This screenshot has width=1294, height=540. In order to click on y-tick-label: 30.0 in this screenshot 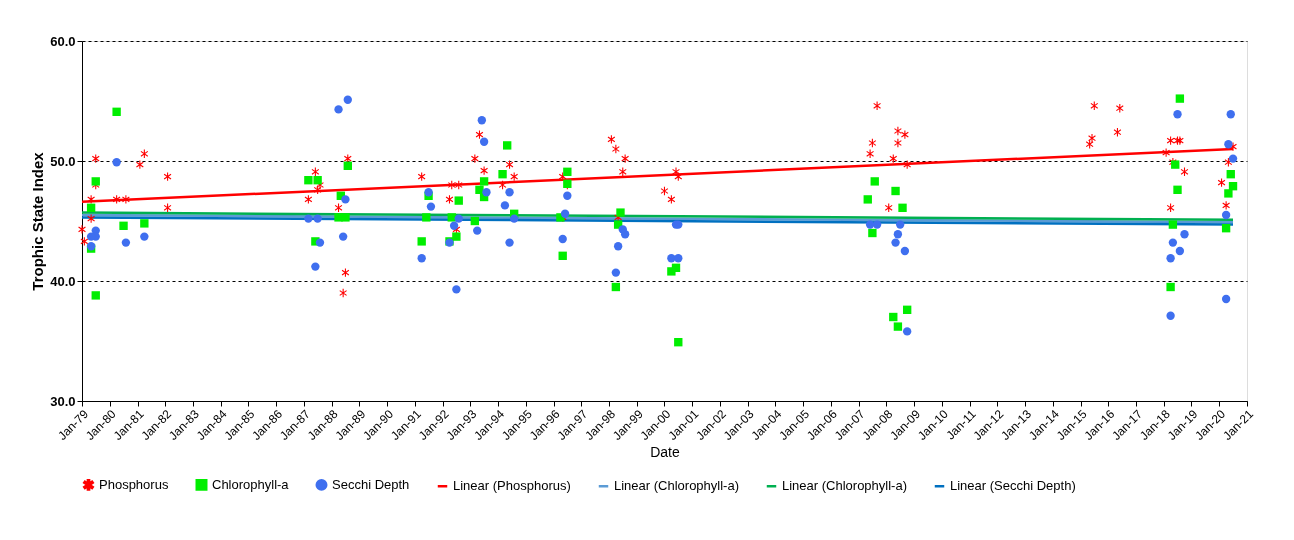, I will do `click(63, 401)`.